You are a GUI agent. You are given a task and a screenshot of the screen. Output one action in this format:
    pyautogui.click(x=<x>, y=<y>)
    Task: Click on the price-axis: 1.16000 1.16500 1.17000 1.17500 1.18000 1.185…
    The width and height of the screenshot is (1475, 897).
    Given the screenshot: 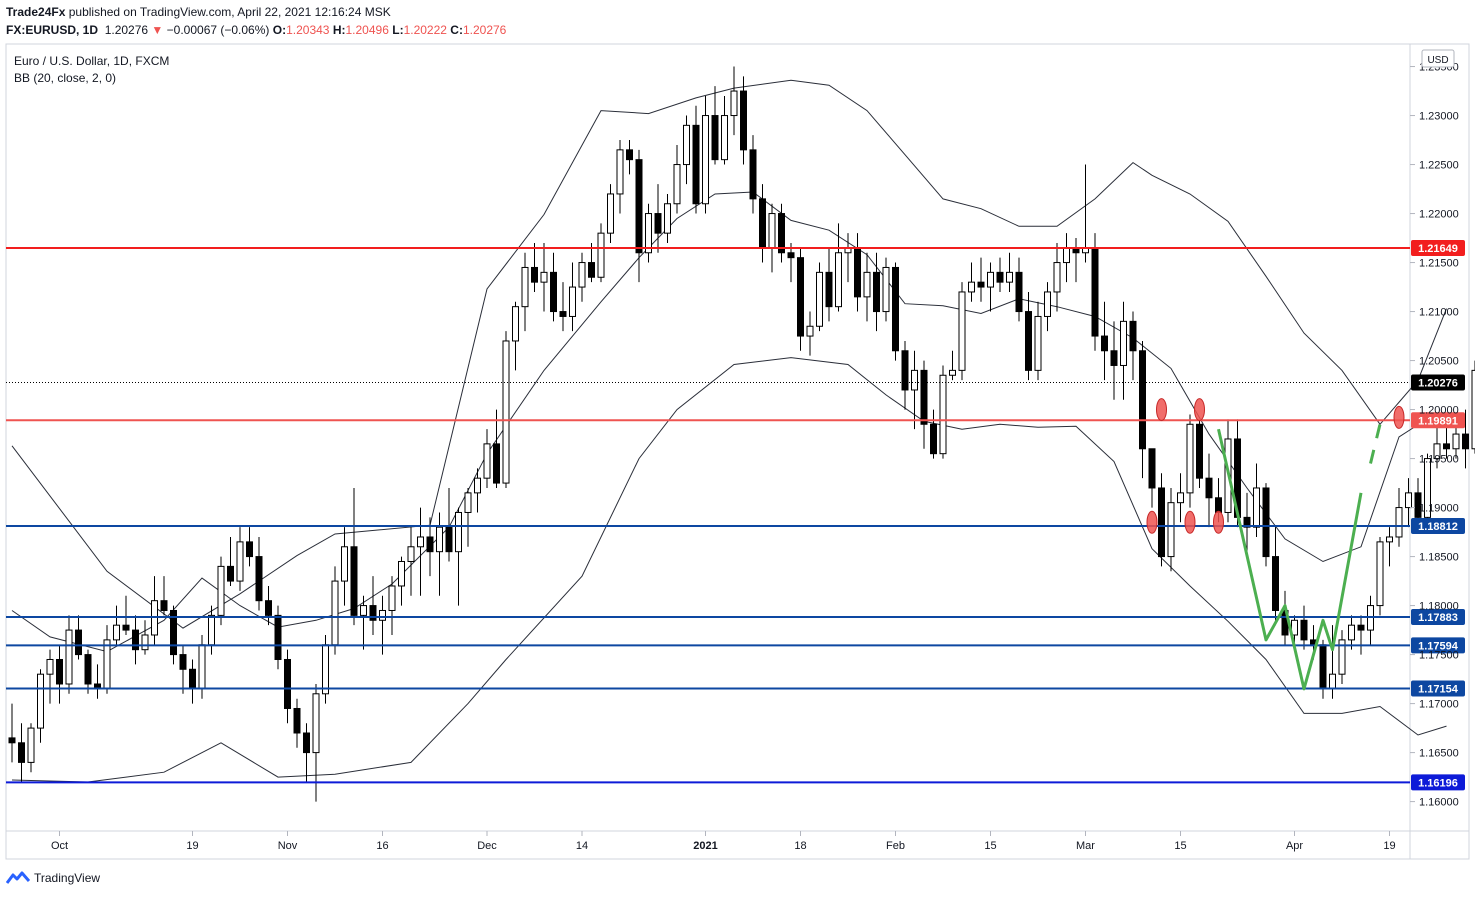 What is the action you would take?
    pyautogui.click(x=1434, y=435)
    